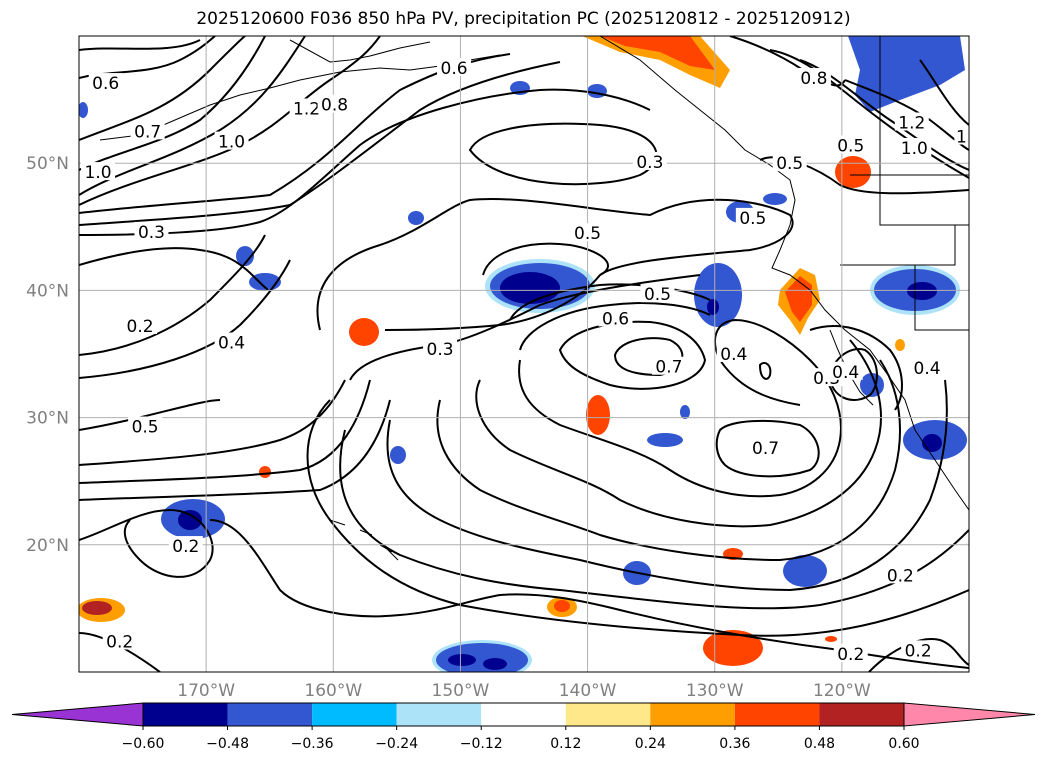  I want to click on contour-label: 0.8, so click(334, 106).